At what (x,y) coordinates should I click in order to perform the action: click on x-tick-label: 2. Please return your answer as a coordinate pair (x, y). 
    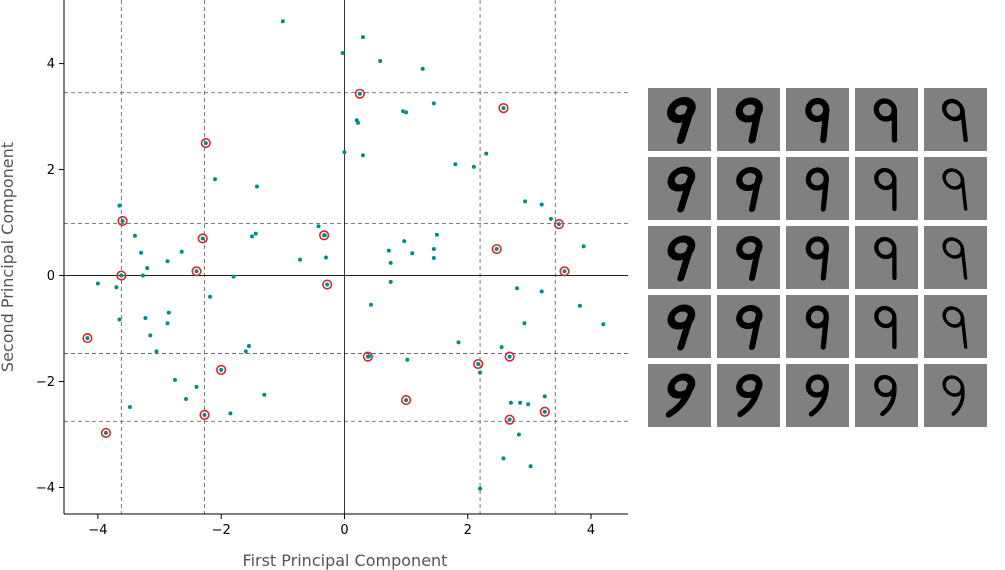
    Looking at the image, I should click on (468, 530).